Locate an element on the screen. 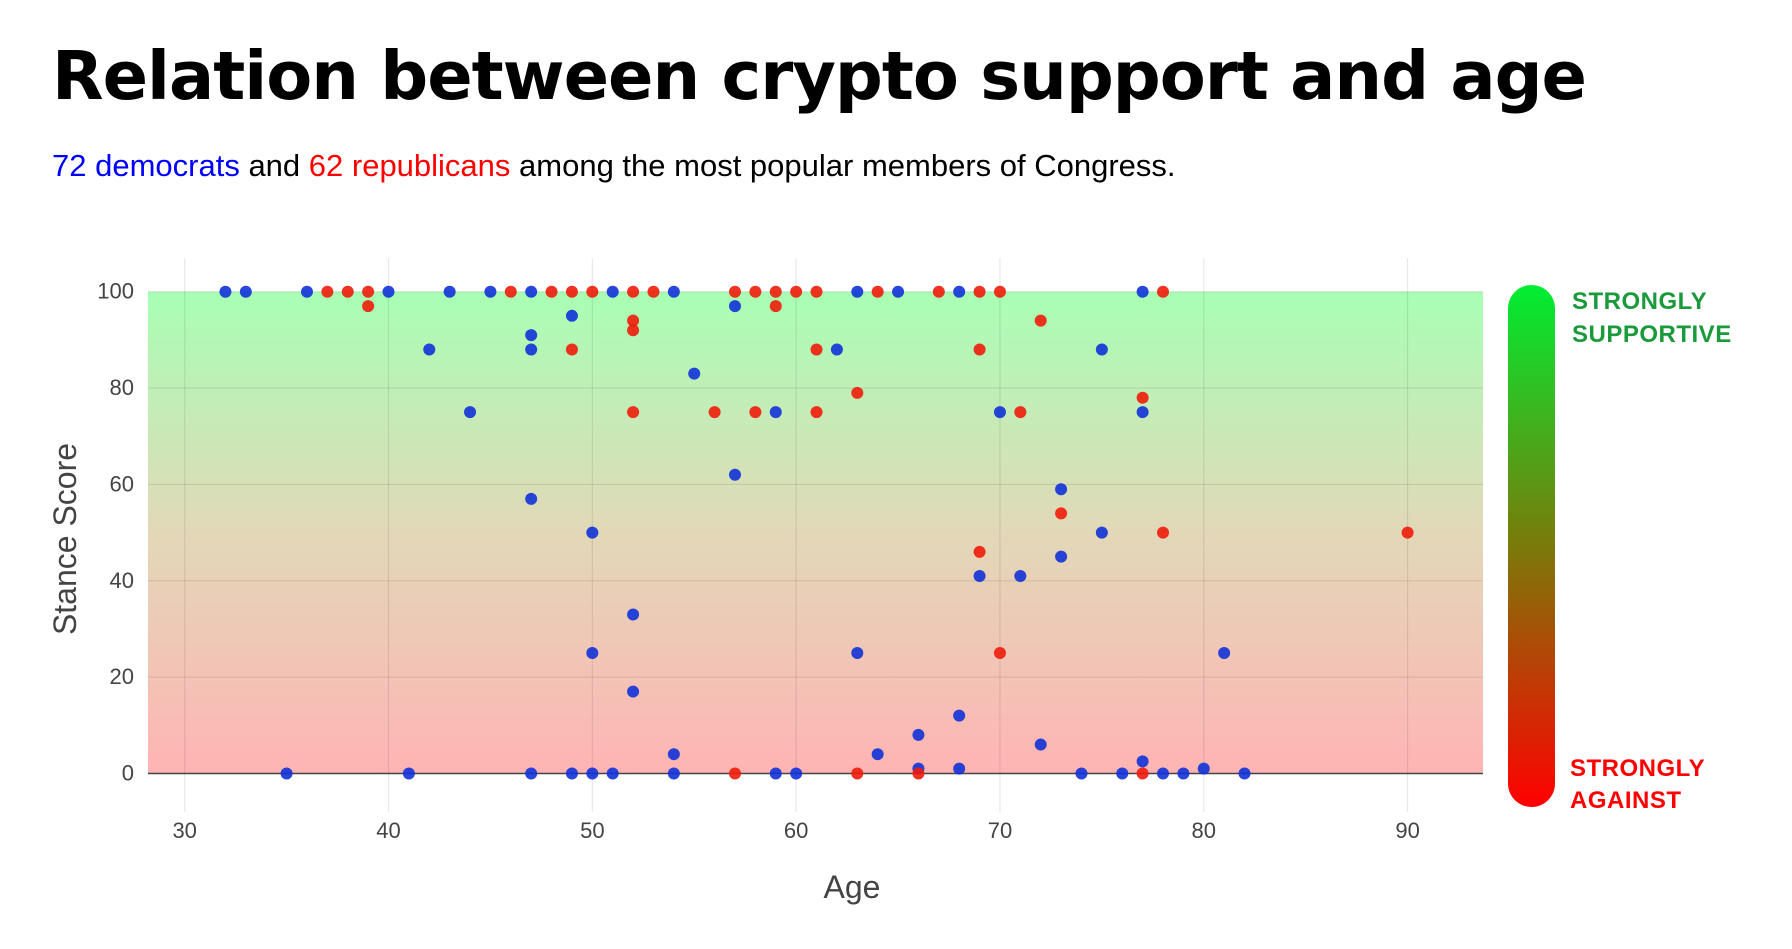 Image resolution: width=1792 pixels, height=949 pixels. legend-top-line2: SUPPORTIVE is located at coordinates (1652, 334).